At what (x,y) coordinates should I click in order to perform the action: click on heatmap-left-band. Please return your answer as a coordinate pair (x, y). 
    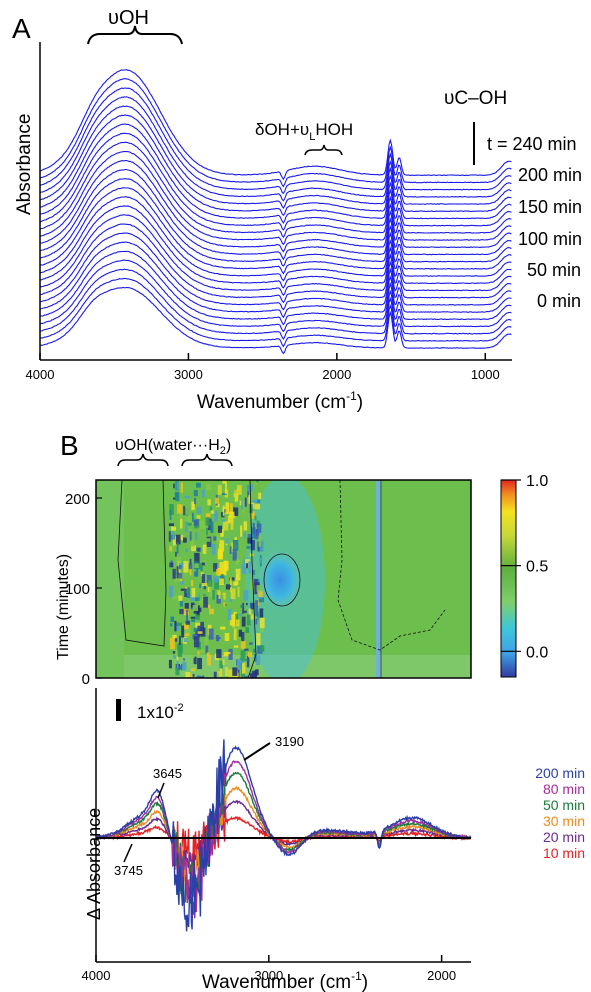
    Looking at the image, I should click on (110, 579).